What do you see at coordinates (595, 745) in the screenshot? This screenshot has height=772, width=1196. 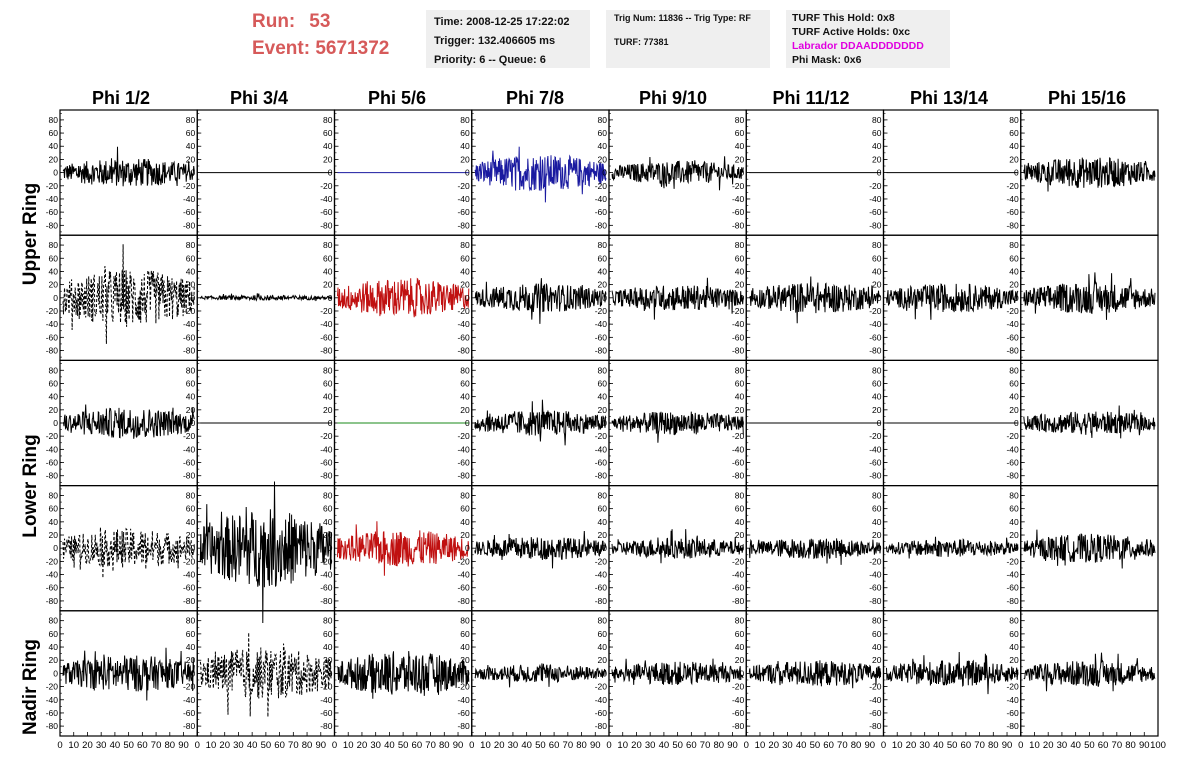 I see `x-tick-label: 90` at bounding box center [595, 745].